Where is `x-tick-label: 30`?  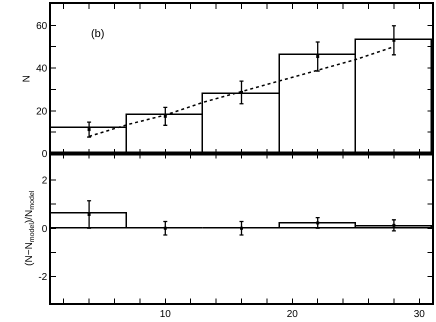 x-tick-label: 30 is located at coordinates (420, 314).